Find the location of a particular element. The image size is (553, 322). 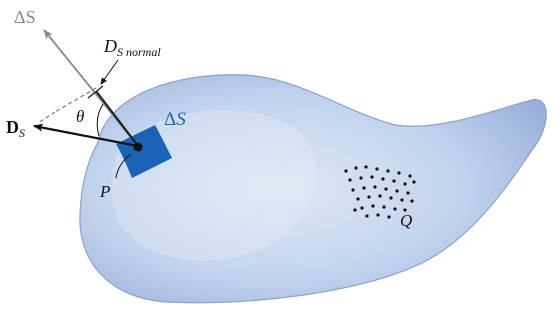

label-d-s-normal: DS normal is located at coordinates (132, 47).